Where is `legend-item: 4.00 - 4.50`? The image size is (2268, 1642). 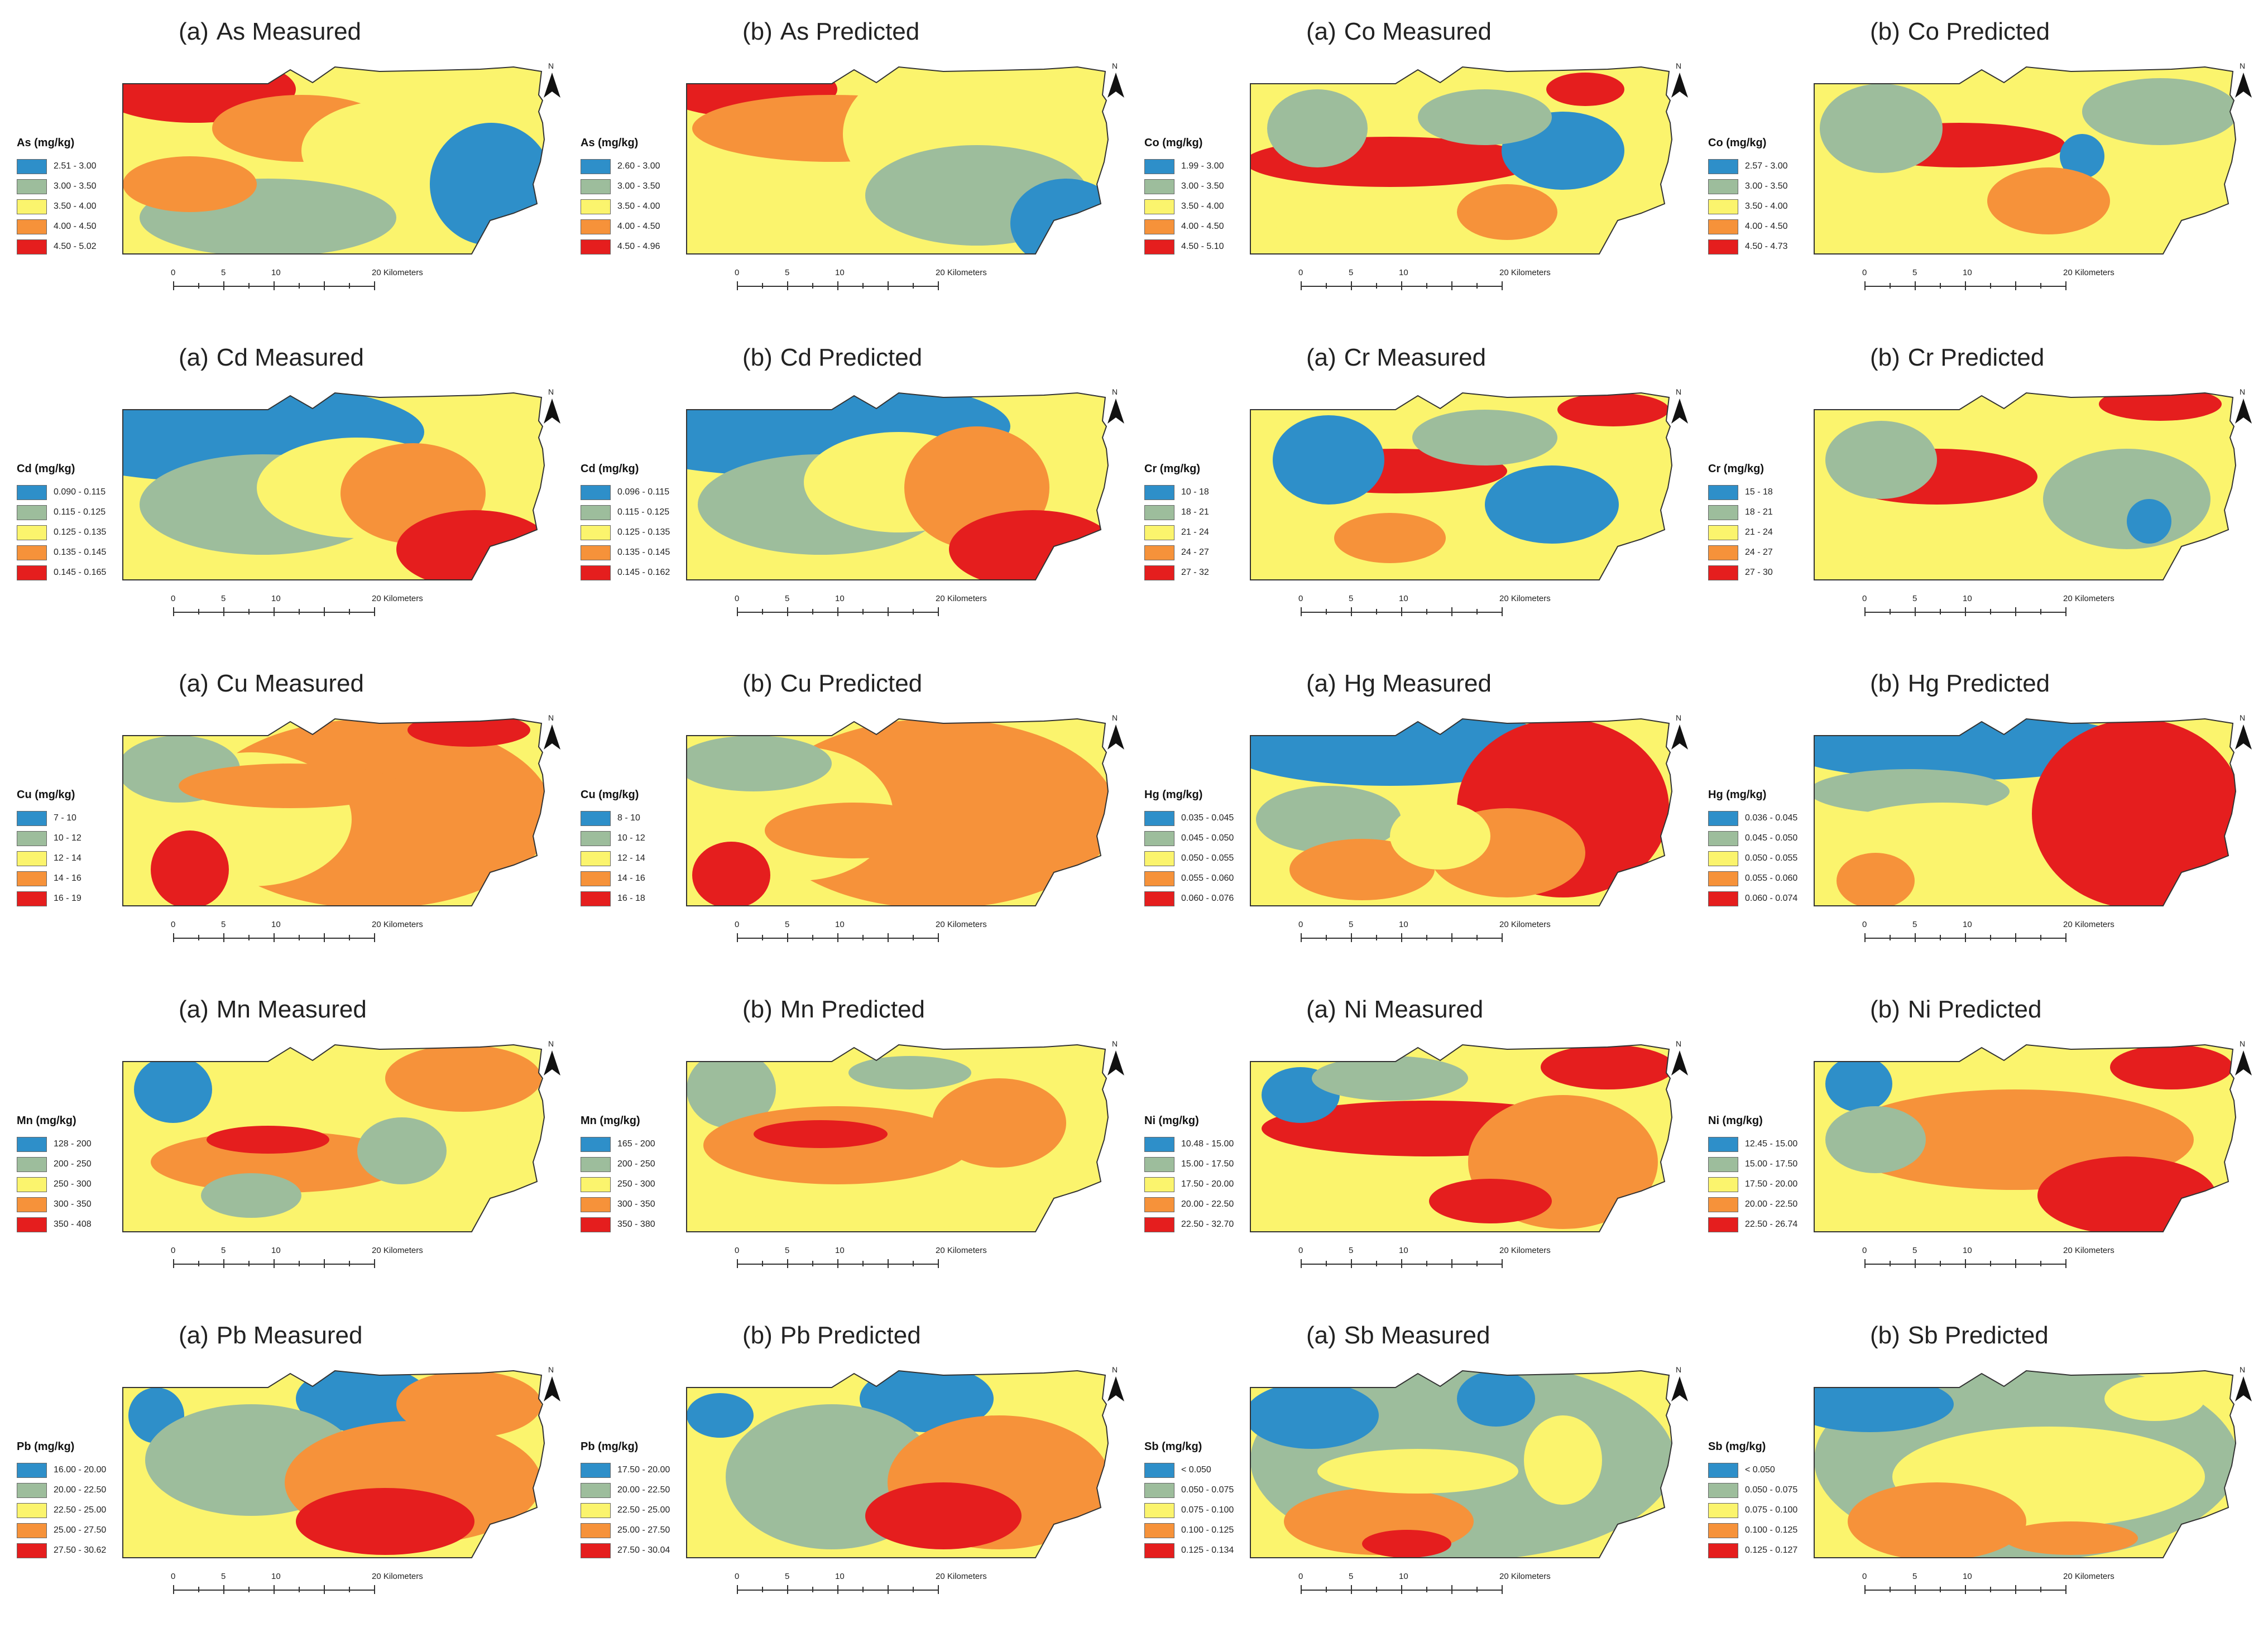 legend-item: 4.00 - 4.50 is located at coordinates (620, 227).